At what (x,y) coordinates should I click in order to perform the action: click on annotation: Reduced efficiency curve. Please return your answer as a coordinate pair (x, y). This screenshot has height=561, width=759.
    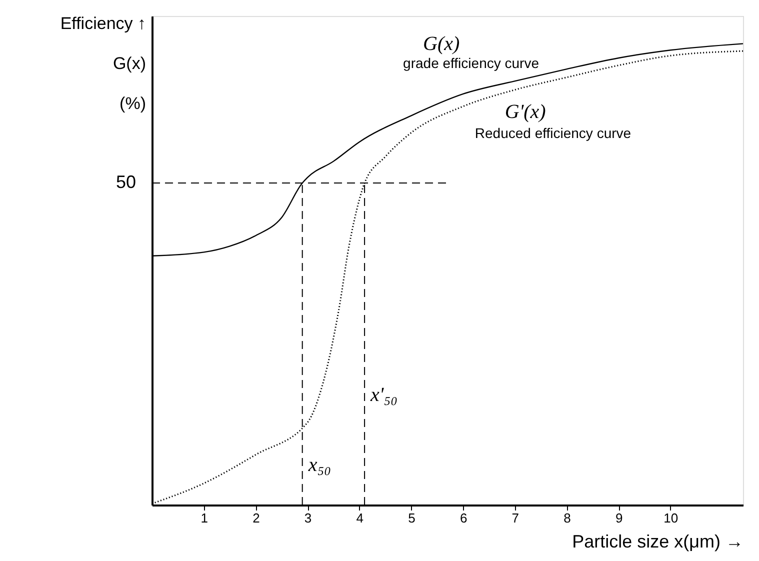
    Looking at the image, I should click on (553, 132).